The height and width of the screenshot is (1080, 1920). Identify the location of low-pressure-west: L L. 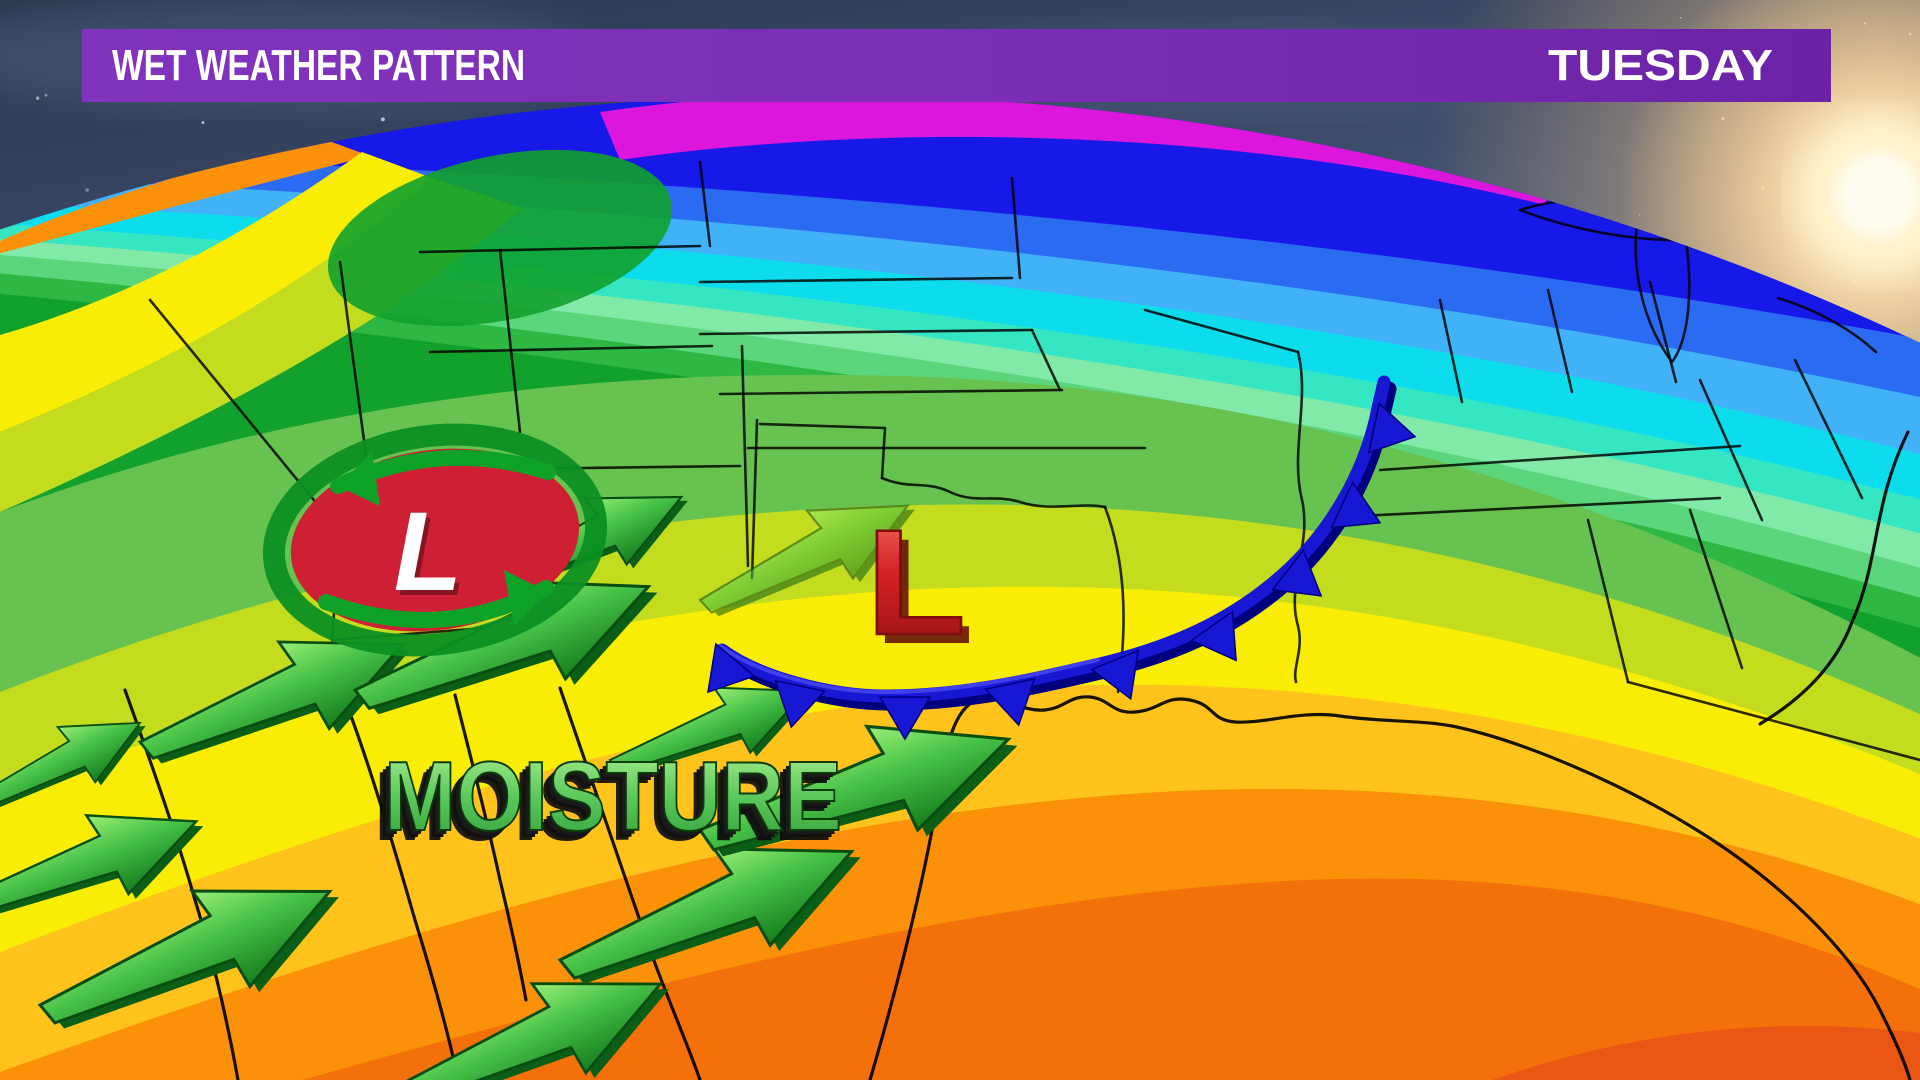
(435, 540).